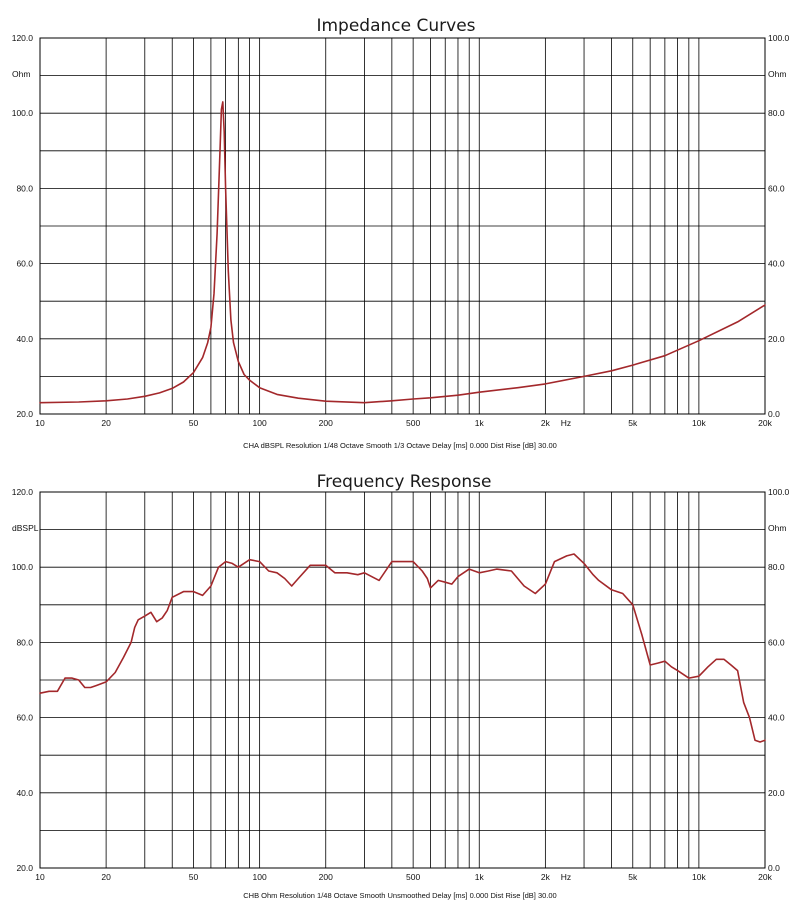 The width and height of the screenshot is (800, 911). I want to click on chart-title: Frequency Response, so click(404, 482).